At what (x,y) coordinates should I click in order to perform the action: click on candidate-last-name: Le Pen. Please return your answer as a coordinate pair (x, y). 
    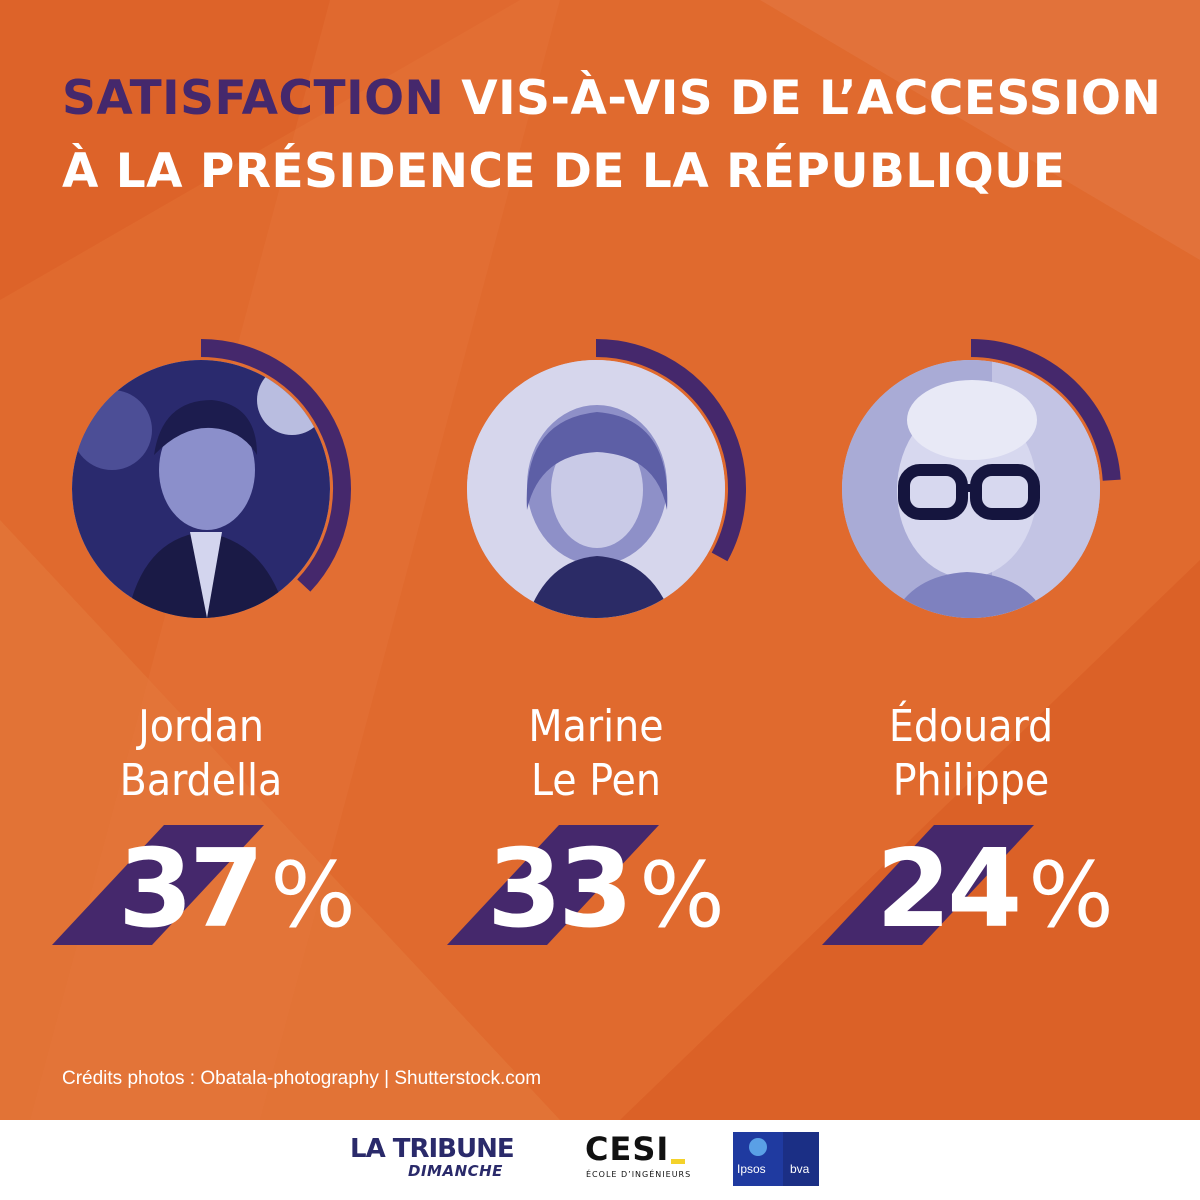
    Looking at the image, I should click on (596, 780).